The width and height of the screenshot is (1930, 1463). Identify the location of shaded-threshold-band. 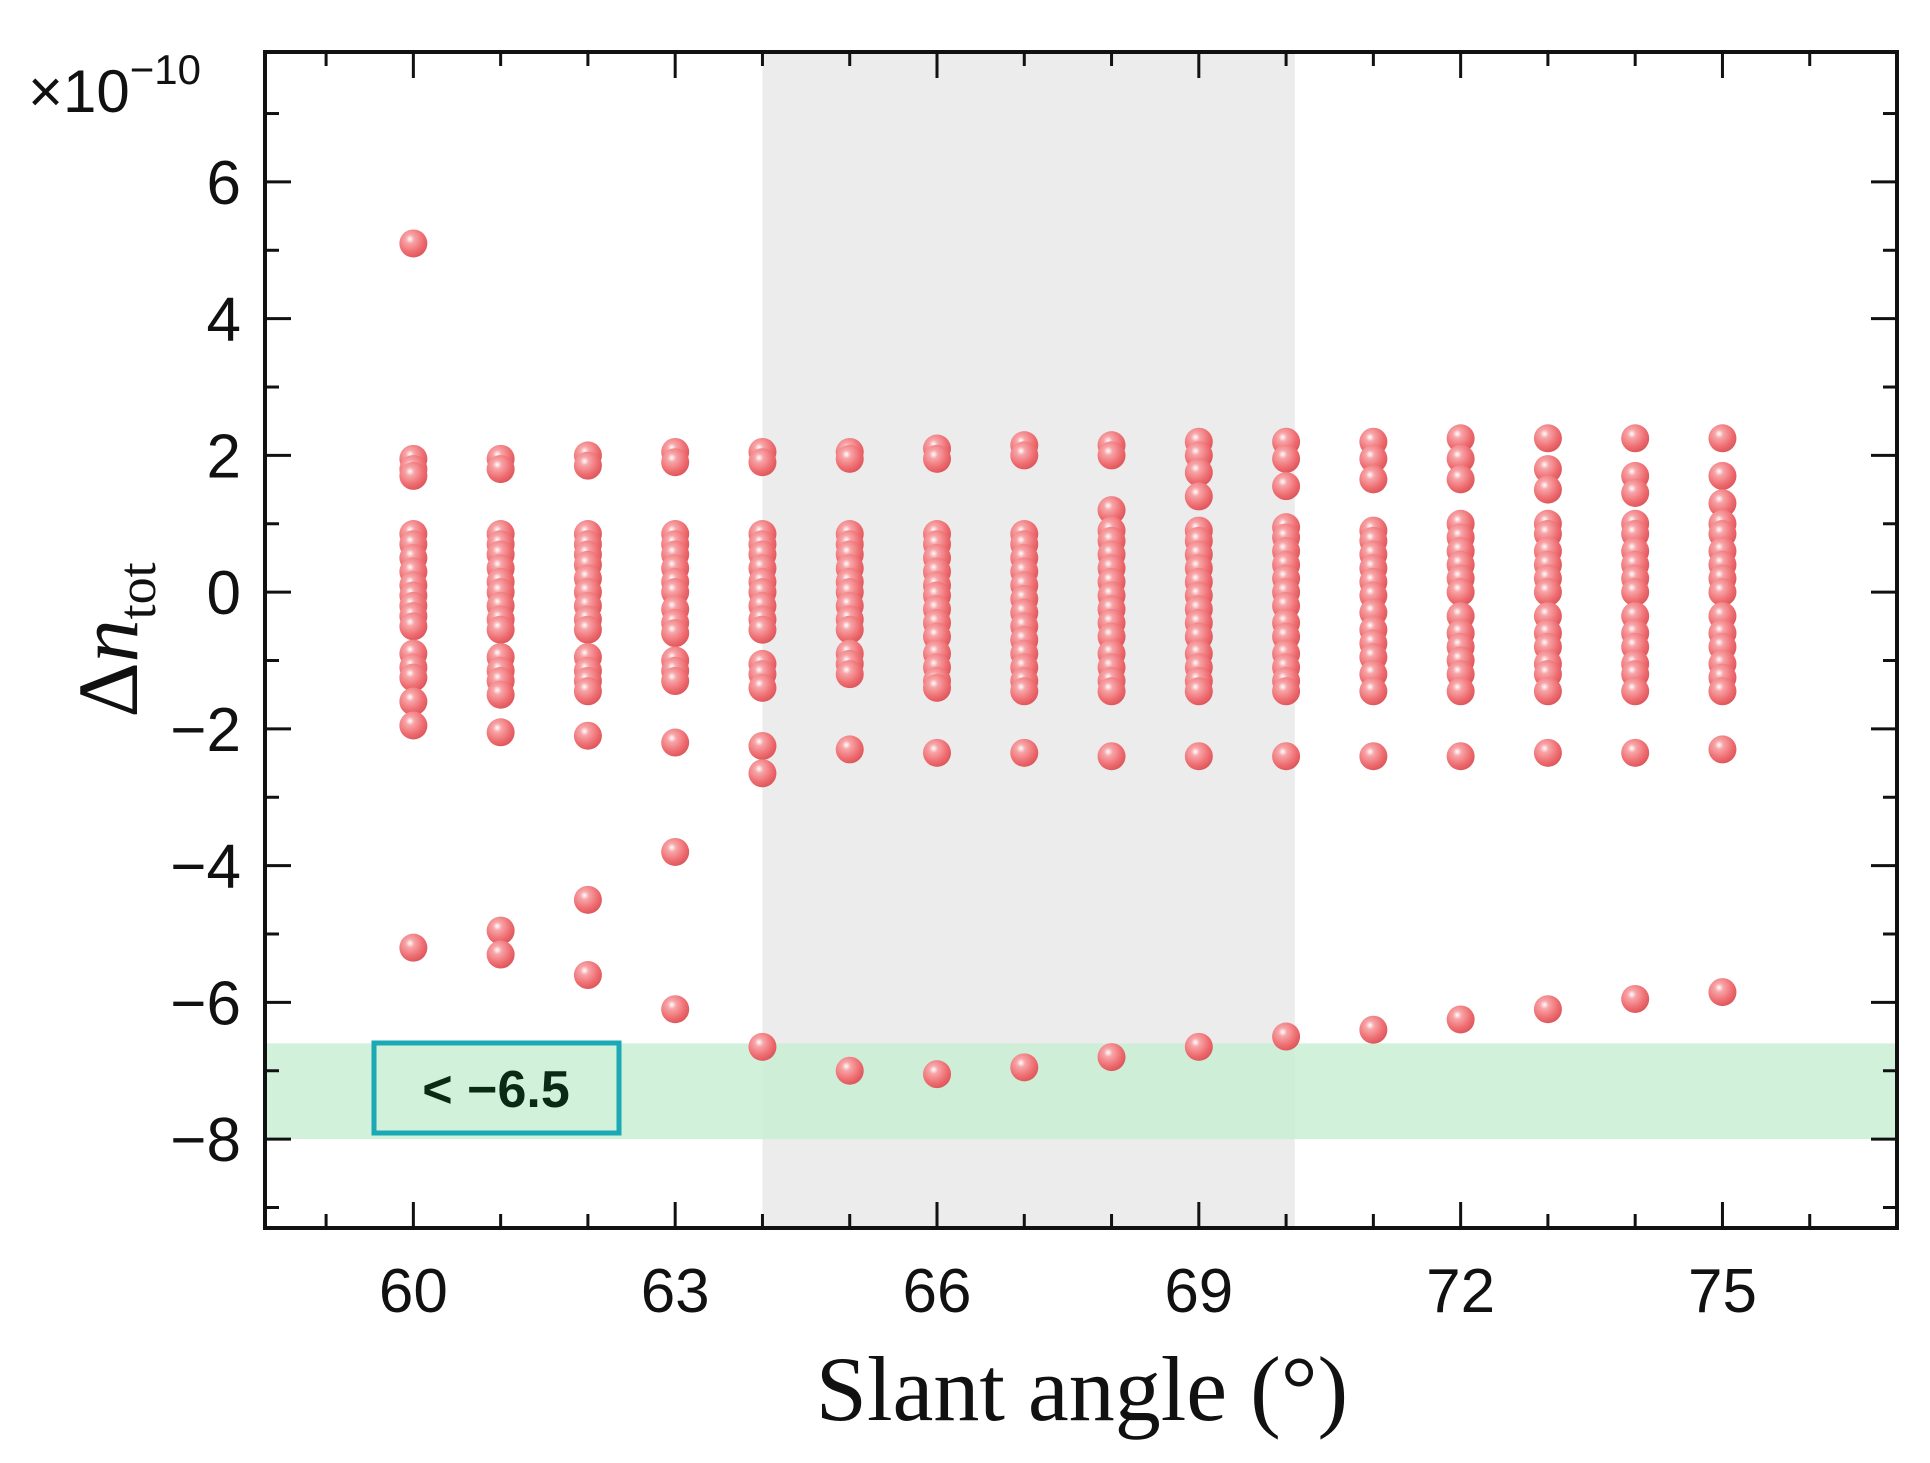
(1081, 1091).